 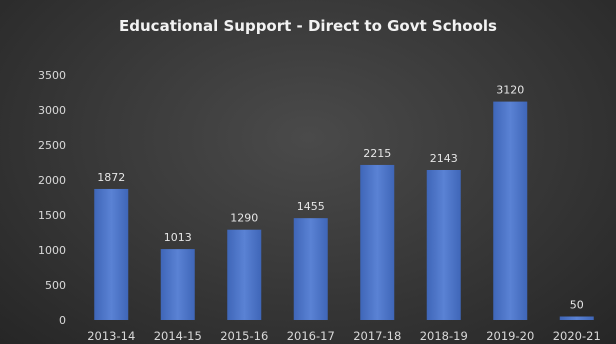 What do you see at coordinates (510, 336) in the screenshot?
I see `x-tick-label: 2019-20` at bounding box center [510, 336].